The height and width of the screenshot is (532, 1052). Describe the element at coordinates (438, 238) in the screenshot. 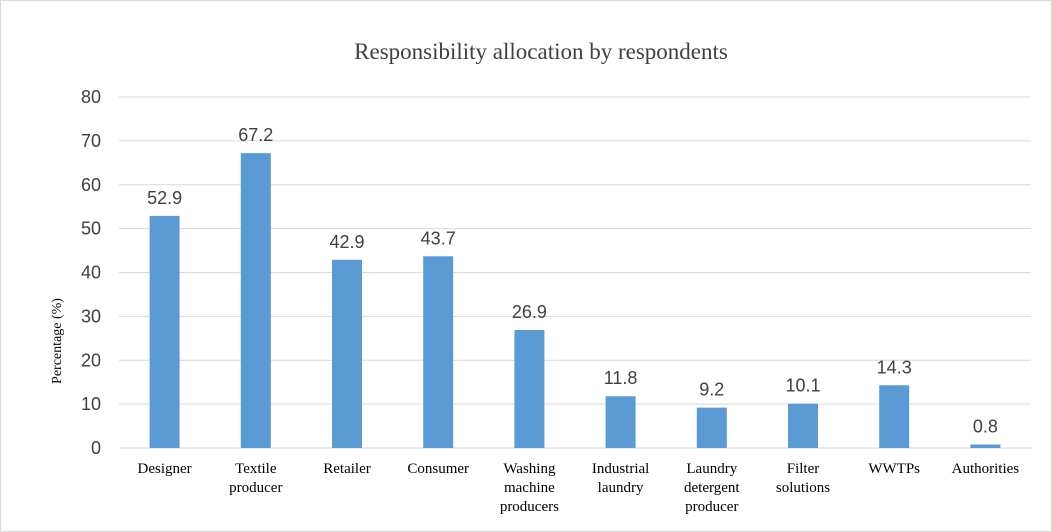

I see `data-label: 43.7` at that location.